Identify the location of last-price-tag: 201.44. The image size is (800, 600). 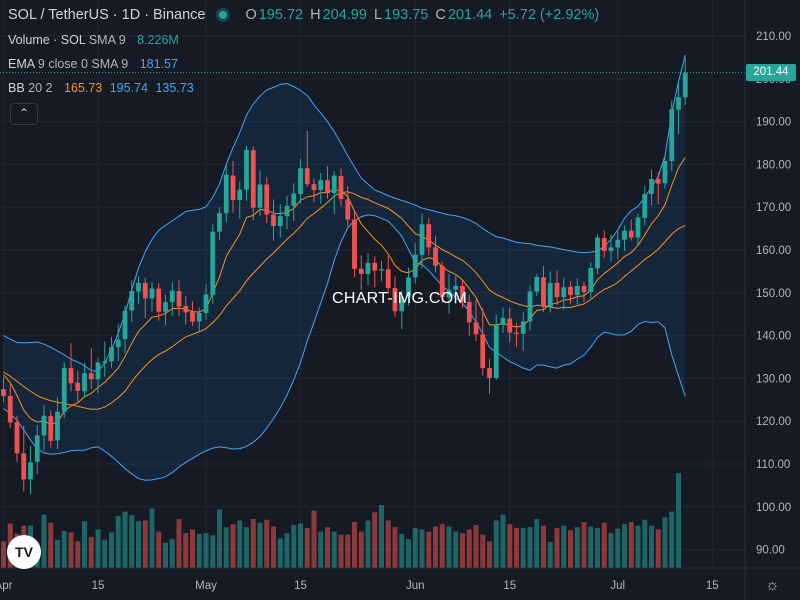
(771, 72).